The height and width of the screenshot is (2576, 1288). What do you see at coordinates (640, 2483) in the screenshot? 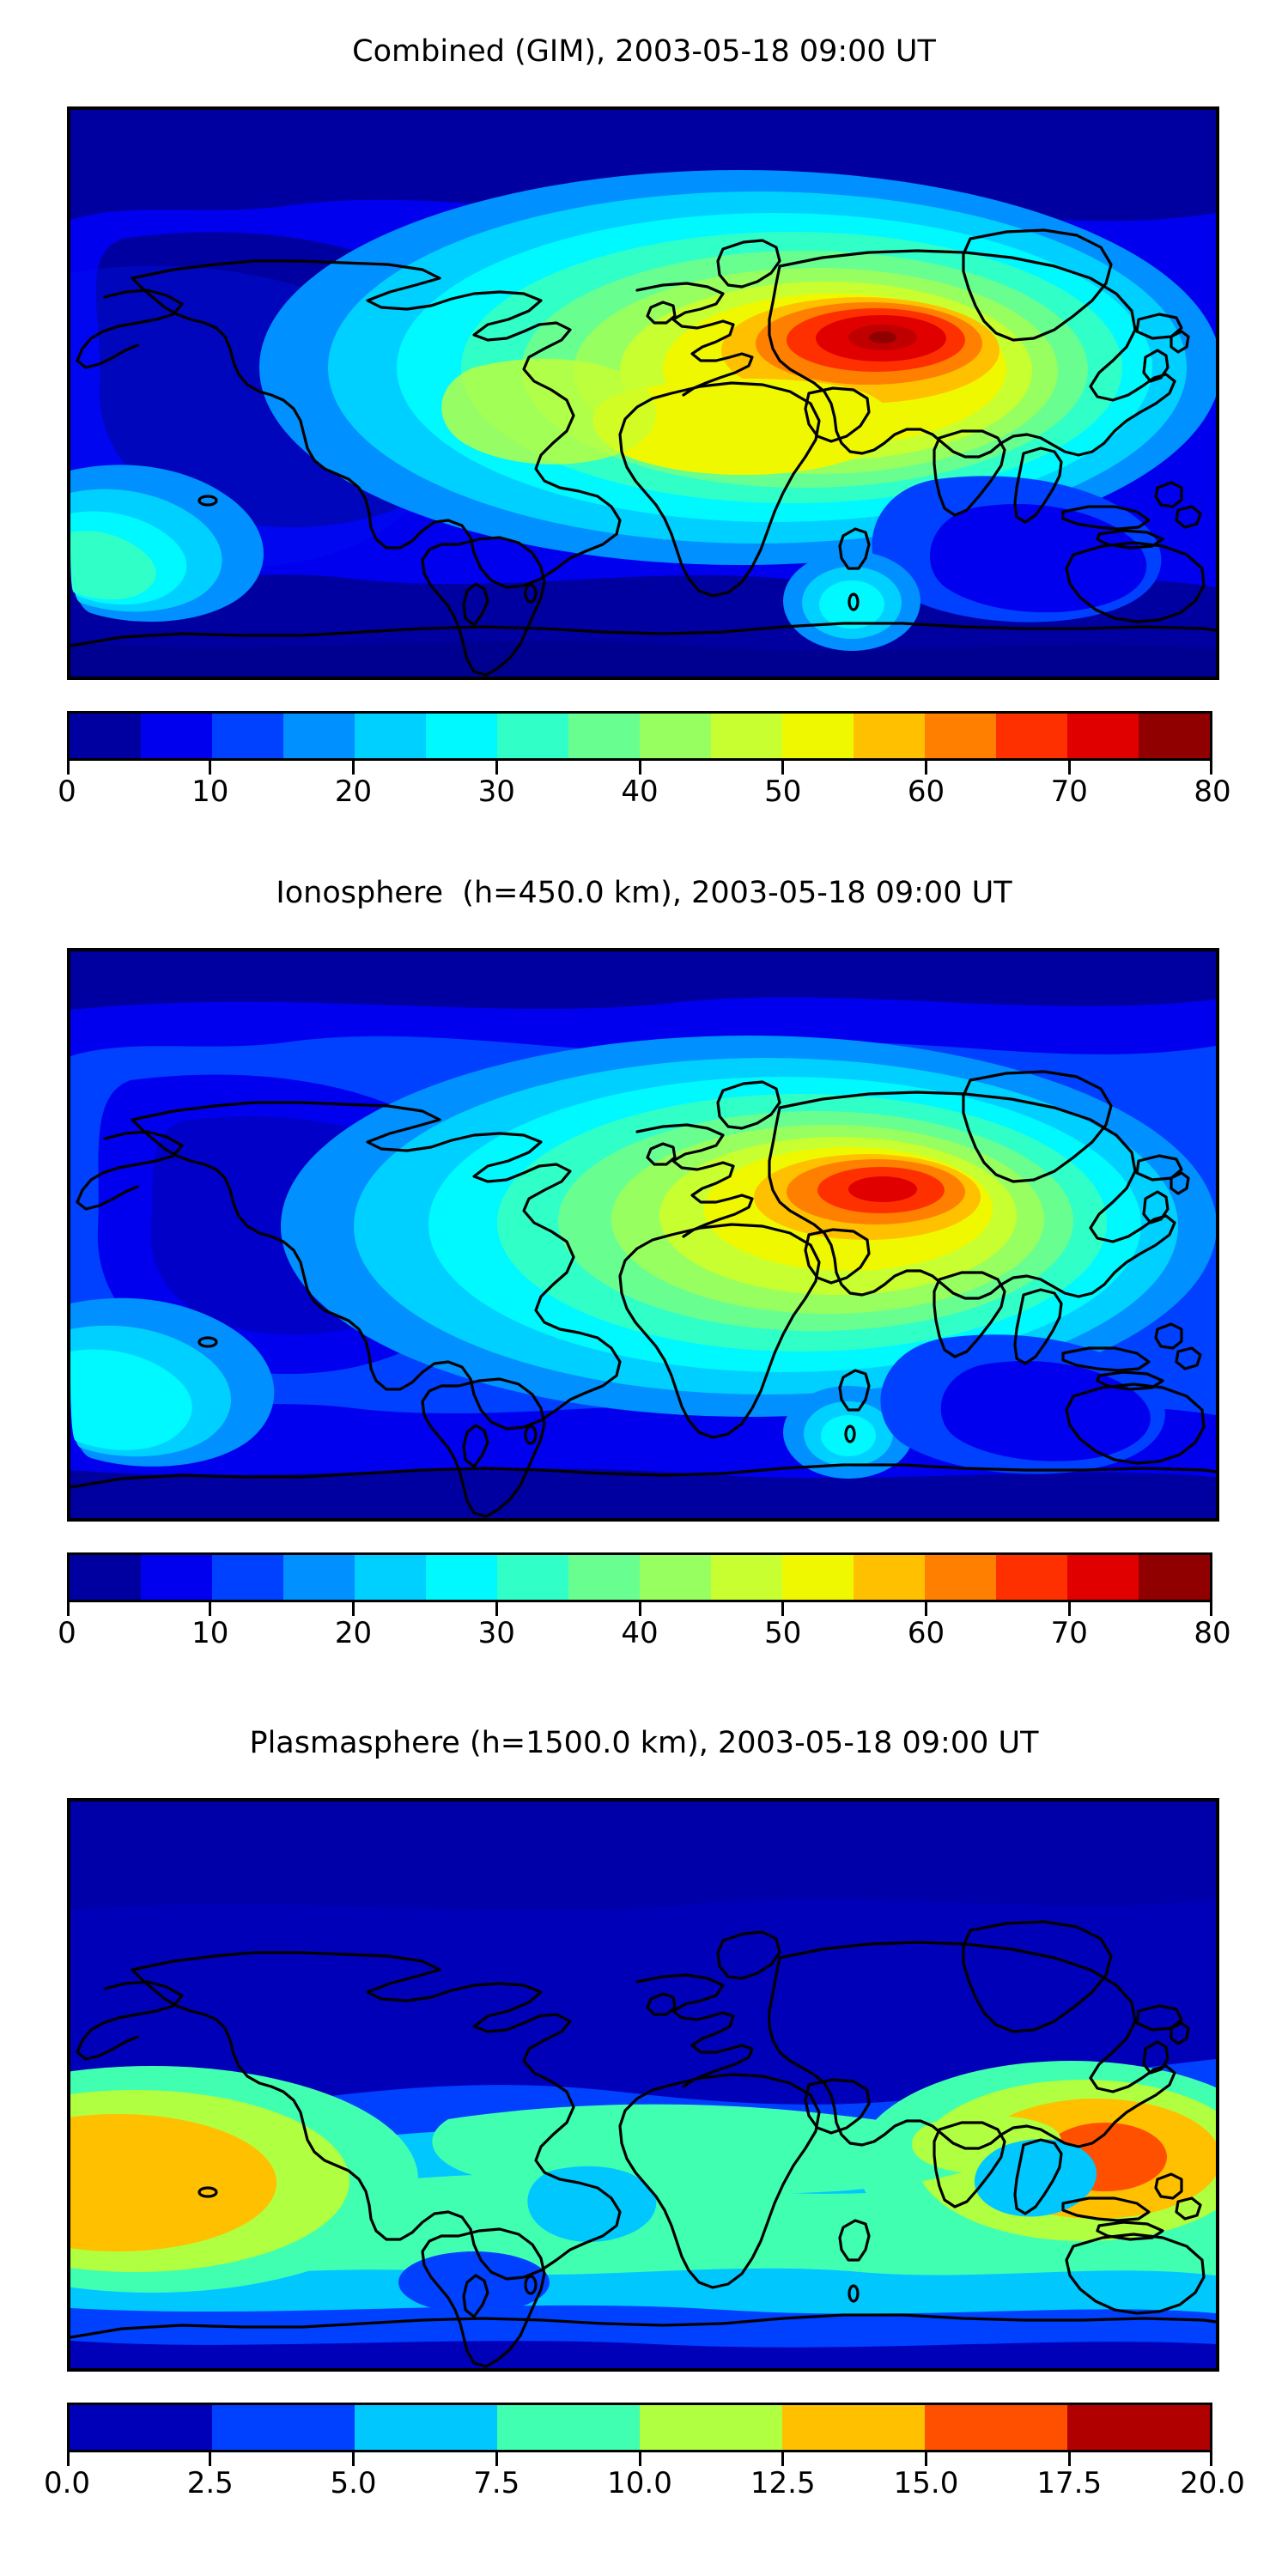
I see `colorbar-tick-label-4: 10.0` at bounding box center [640, 2483].